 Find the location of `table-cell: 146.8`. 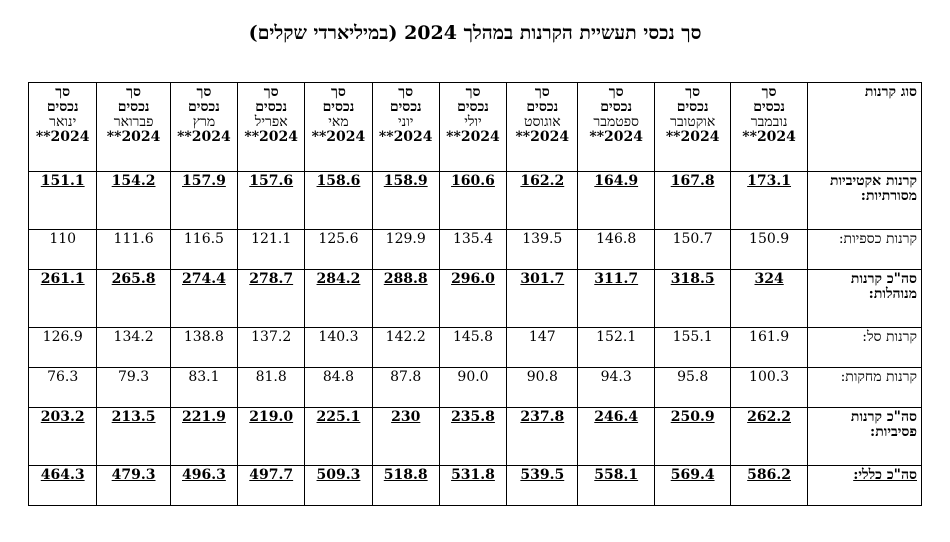

table-cell: 146.8 is located at coordinates (616, 249).